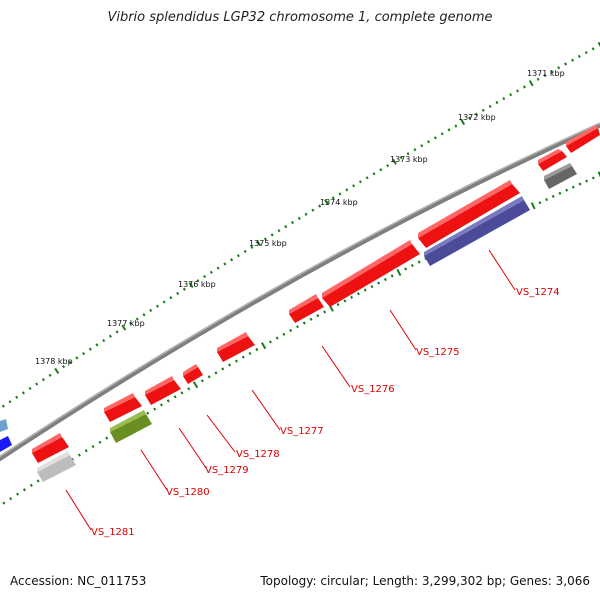 The width and height of the screenshot is (600, 600). Describe the element at coordinates (538, 292) in the screenshot. I see `gene-label-vs1274: VS_1274` at that location.